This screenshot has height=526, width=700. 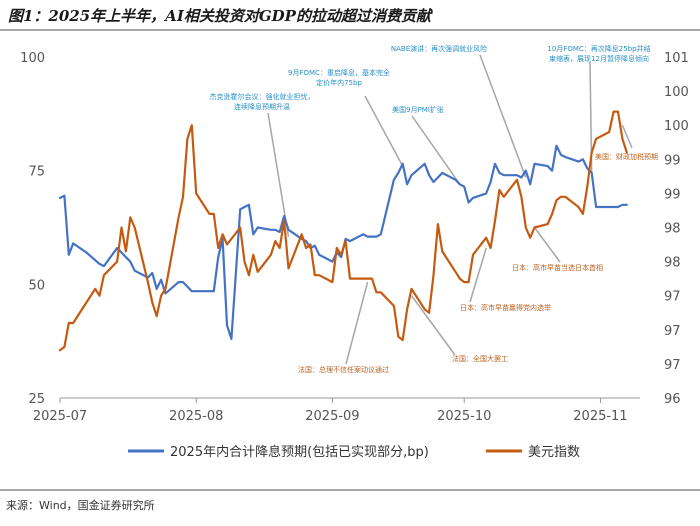 I want to click on right-tick-label: 96, so click(x=672, y=399).